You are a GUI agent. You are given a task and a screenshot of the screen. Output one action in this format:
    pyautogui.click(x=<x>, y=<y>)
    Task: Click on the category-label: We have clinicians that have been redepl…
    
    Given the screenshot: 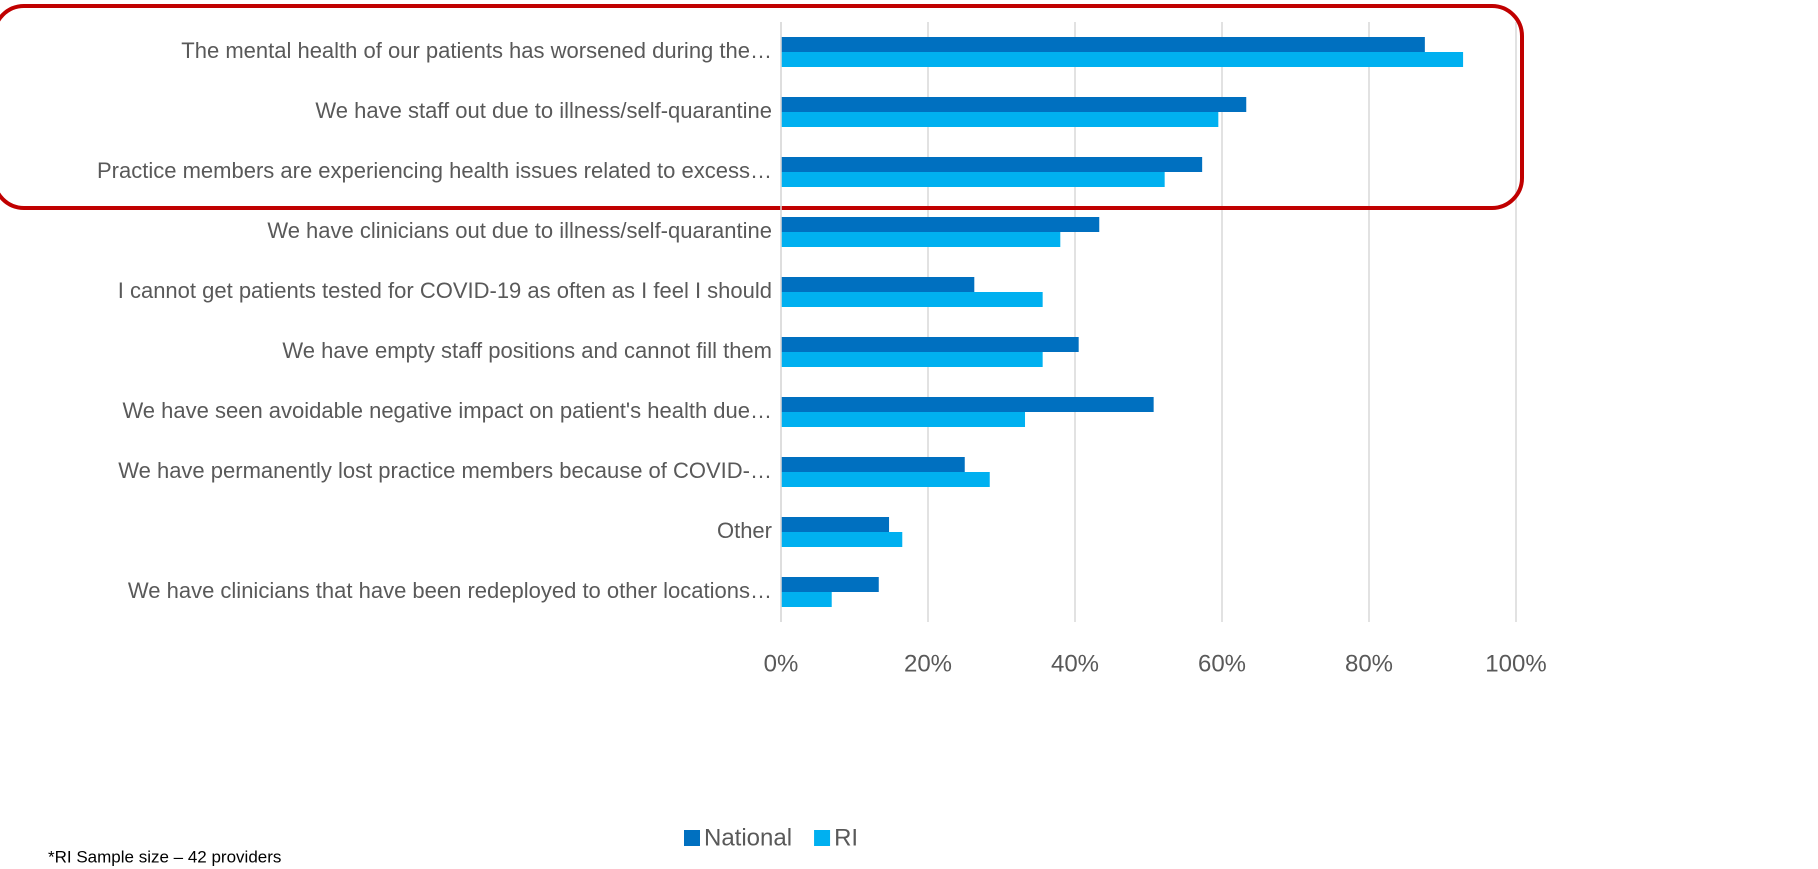 What is the action you would take?
    pyautogui.click(x=450, y=590)
    